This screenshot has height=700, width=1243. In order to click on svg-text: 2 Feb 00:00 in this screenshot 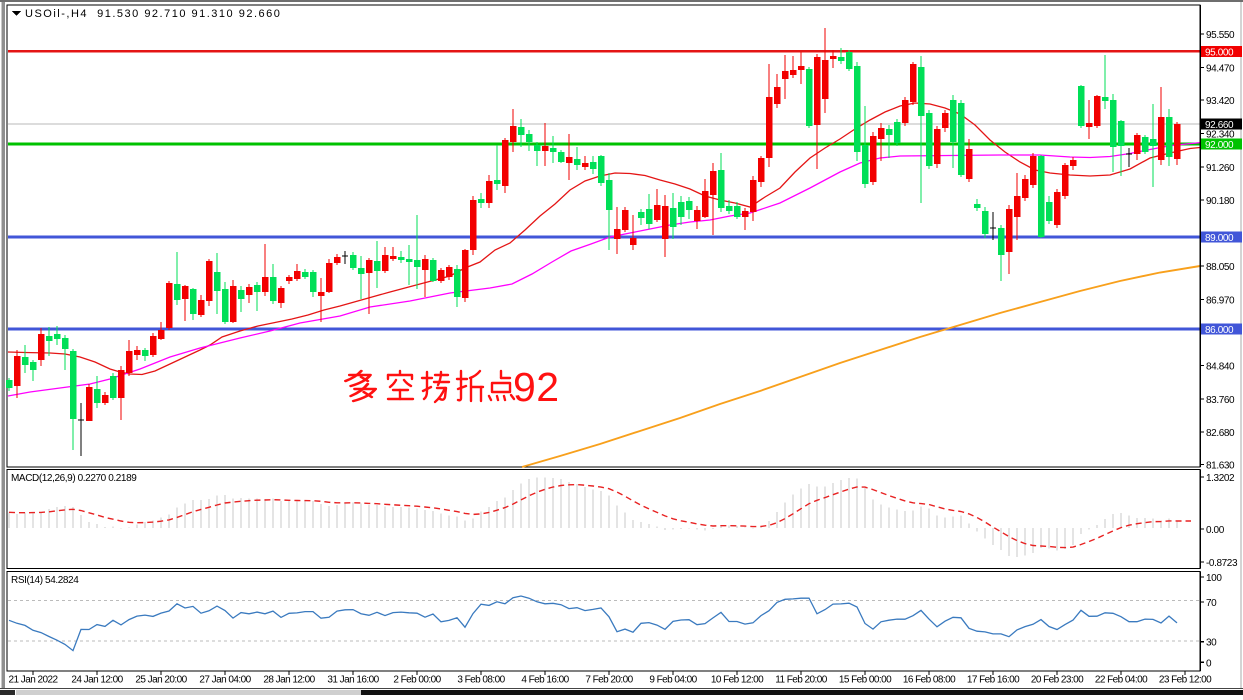, I will do `click(417, 680)`.